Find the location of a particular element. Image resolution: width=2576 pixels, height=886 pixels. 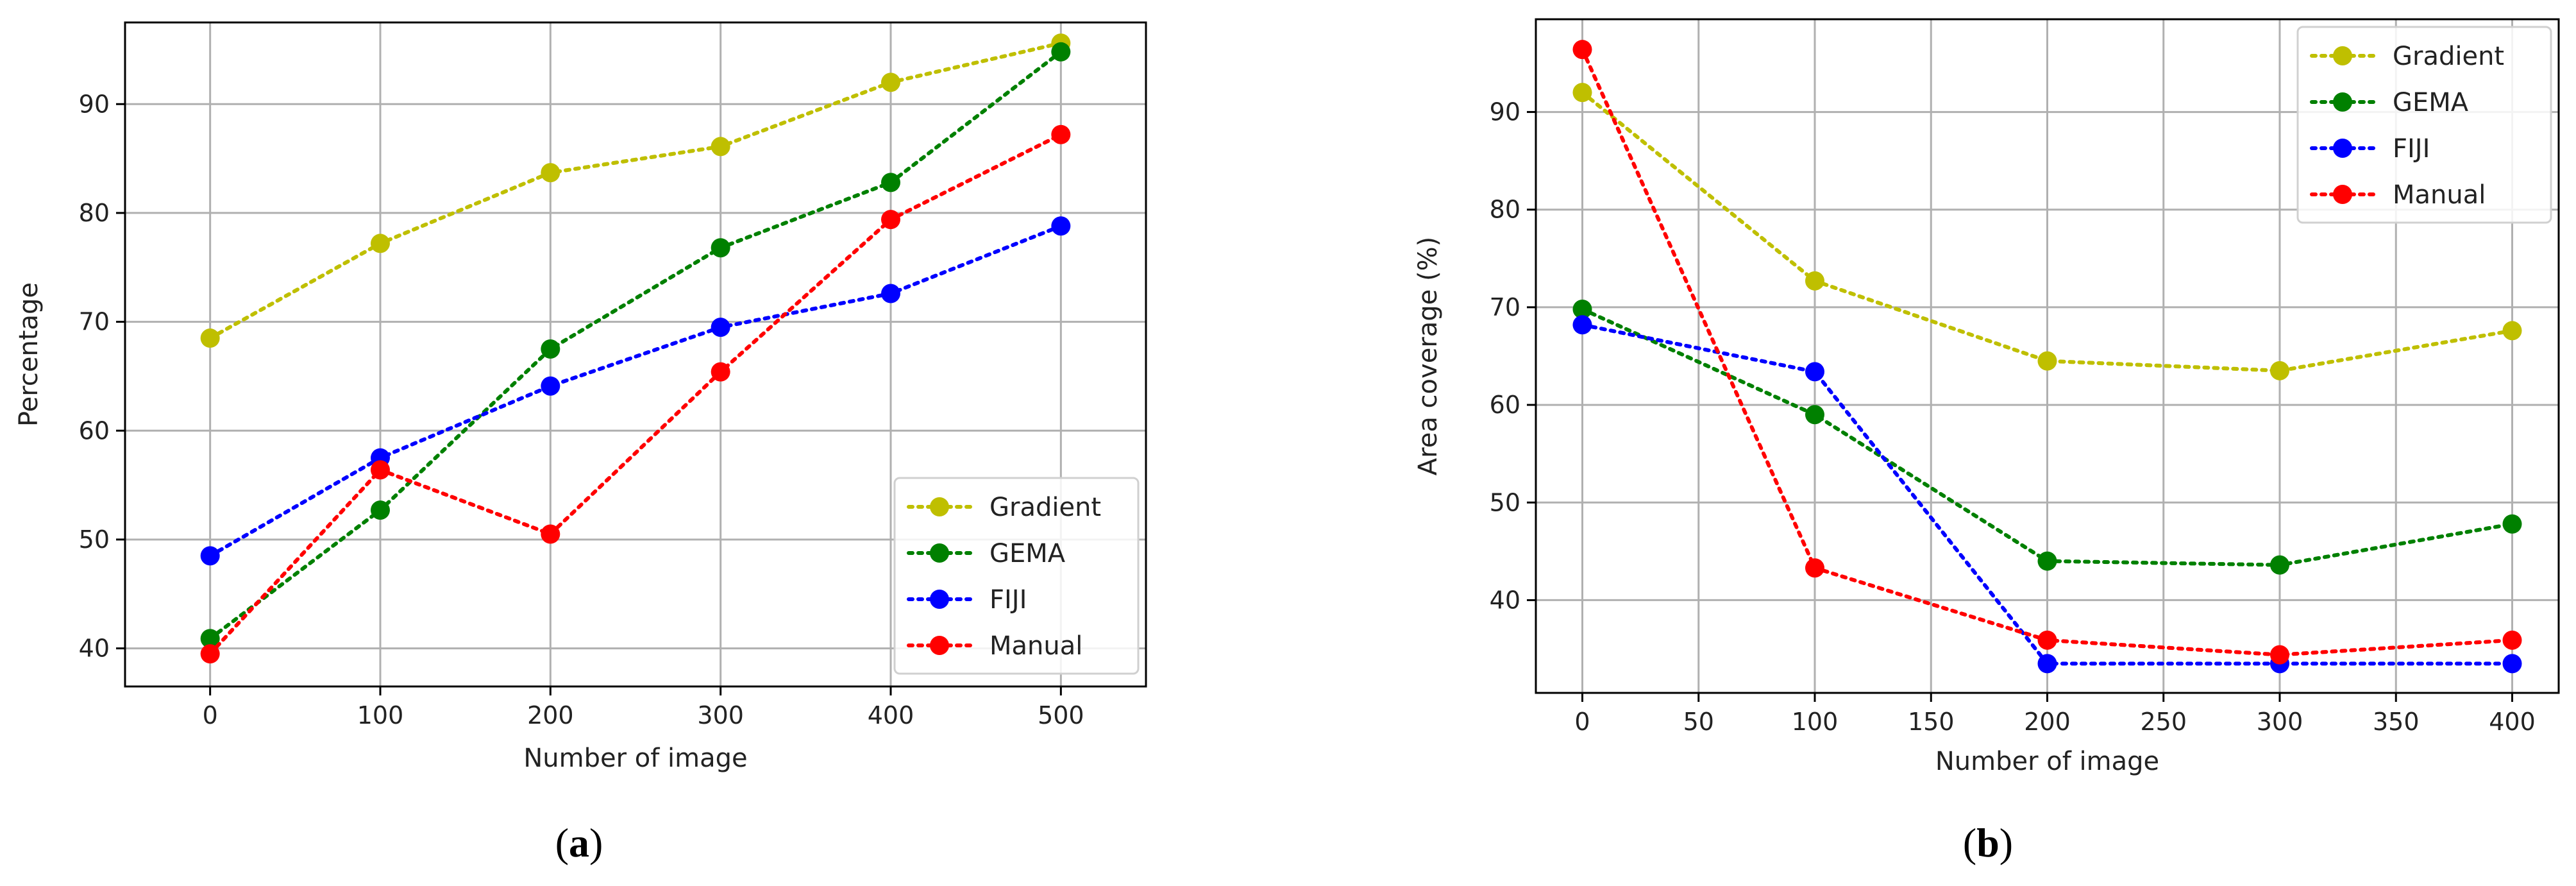

y-axis-label: Percentage is located at coordinates (29, 354).